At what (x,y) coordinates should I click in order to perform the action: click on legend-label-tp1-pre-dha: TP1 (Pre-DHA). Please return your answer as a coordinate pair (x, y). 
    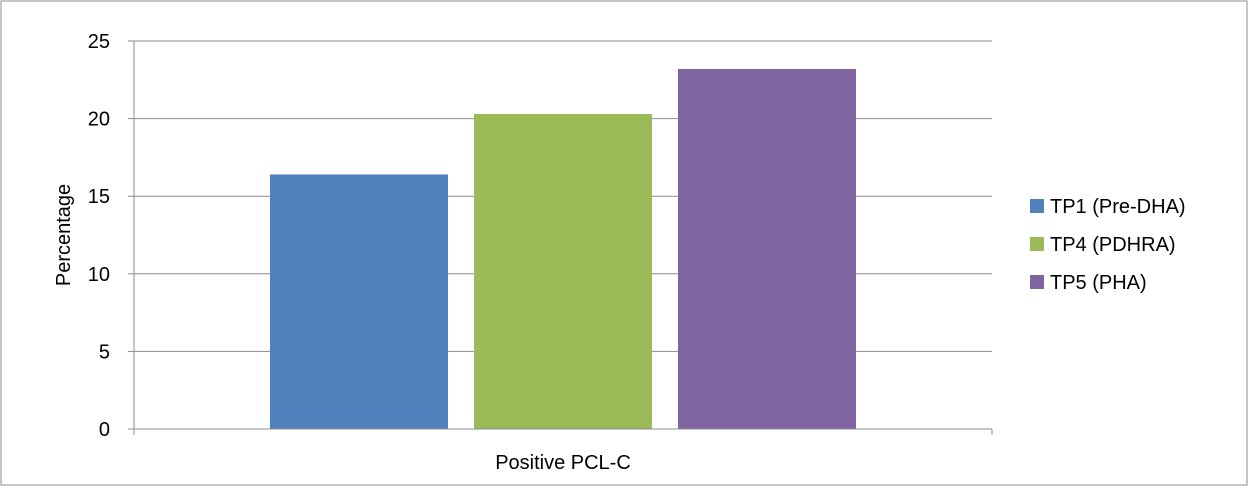
    Looking at the image, I should click on (1118, 207).